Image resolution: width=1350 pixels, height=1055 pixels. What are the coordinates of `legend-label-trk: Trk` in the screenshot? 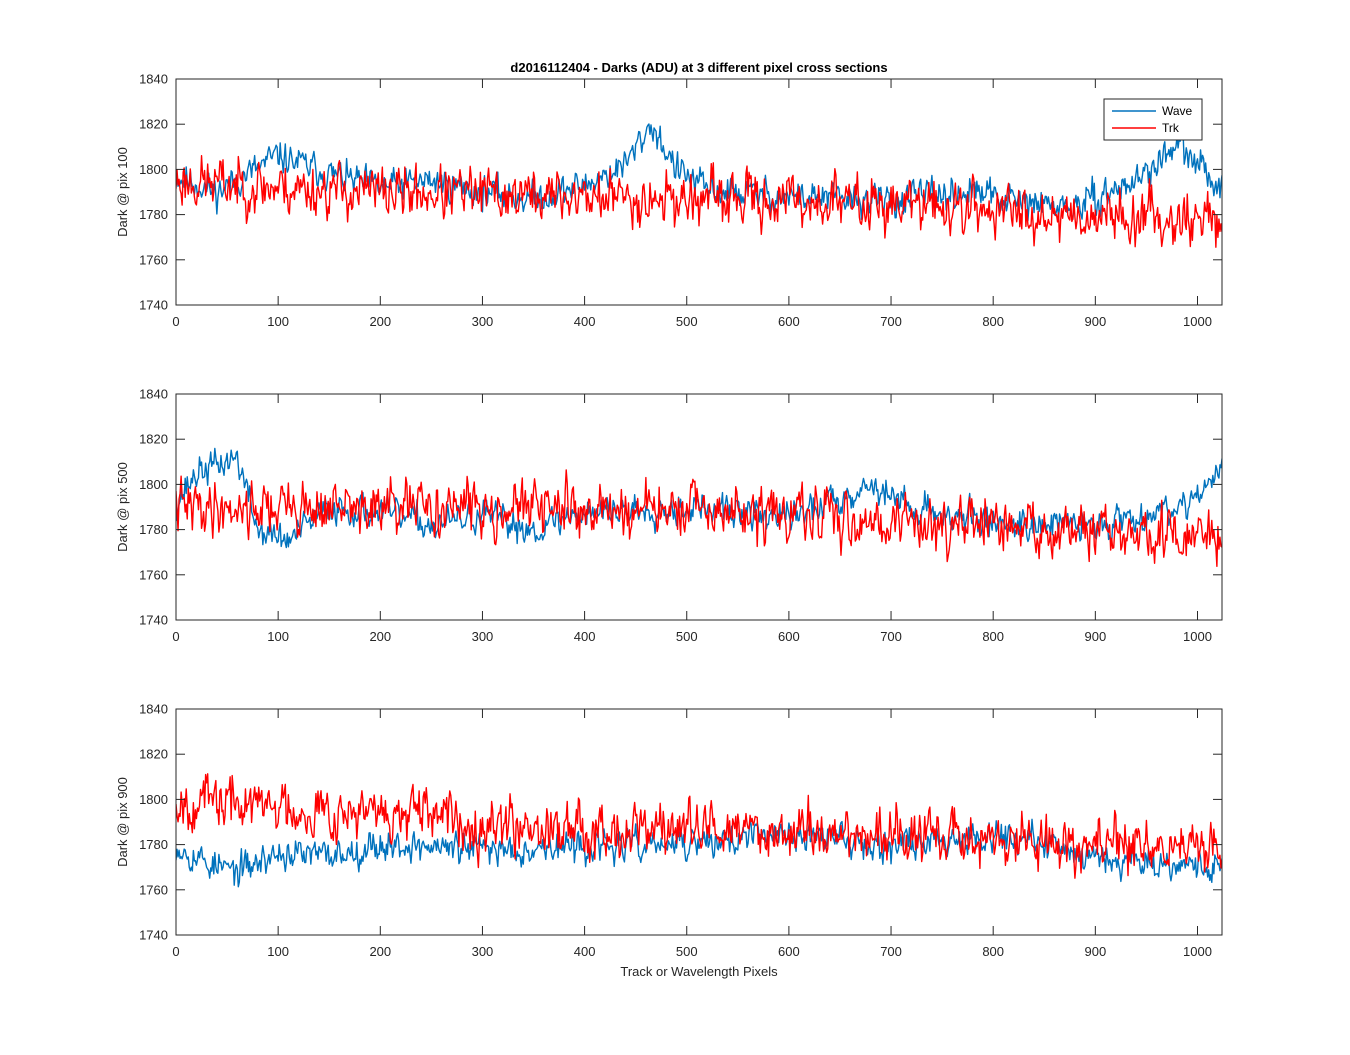 It's located at (1171, 128).